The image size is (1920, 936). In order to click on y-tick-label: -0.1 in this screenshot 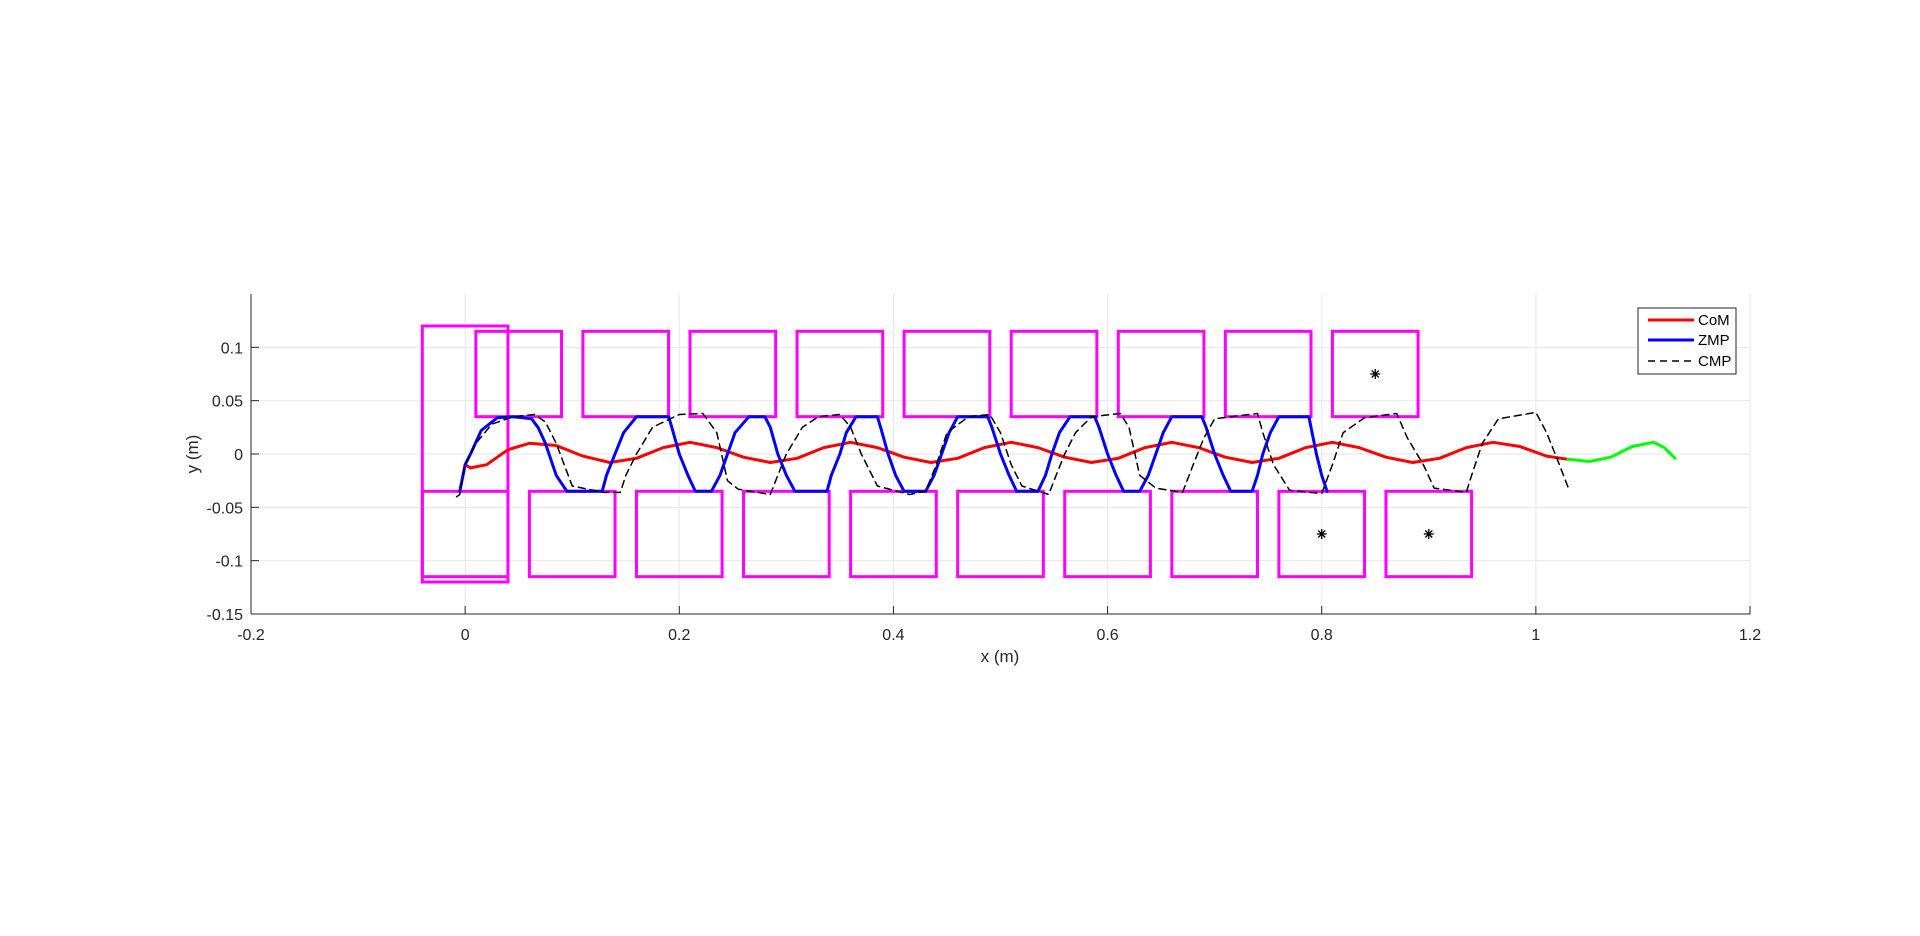, I will do `click(229, 562)`.